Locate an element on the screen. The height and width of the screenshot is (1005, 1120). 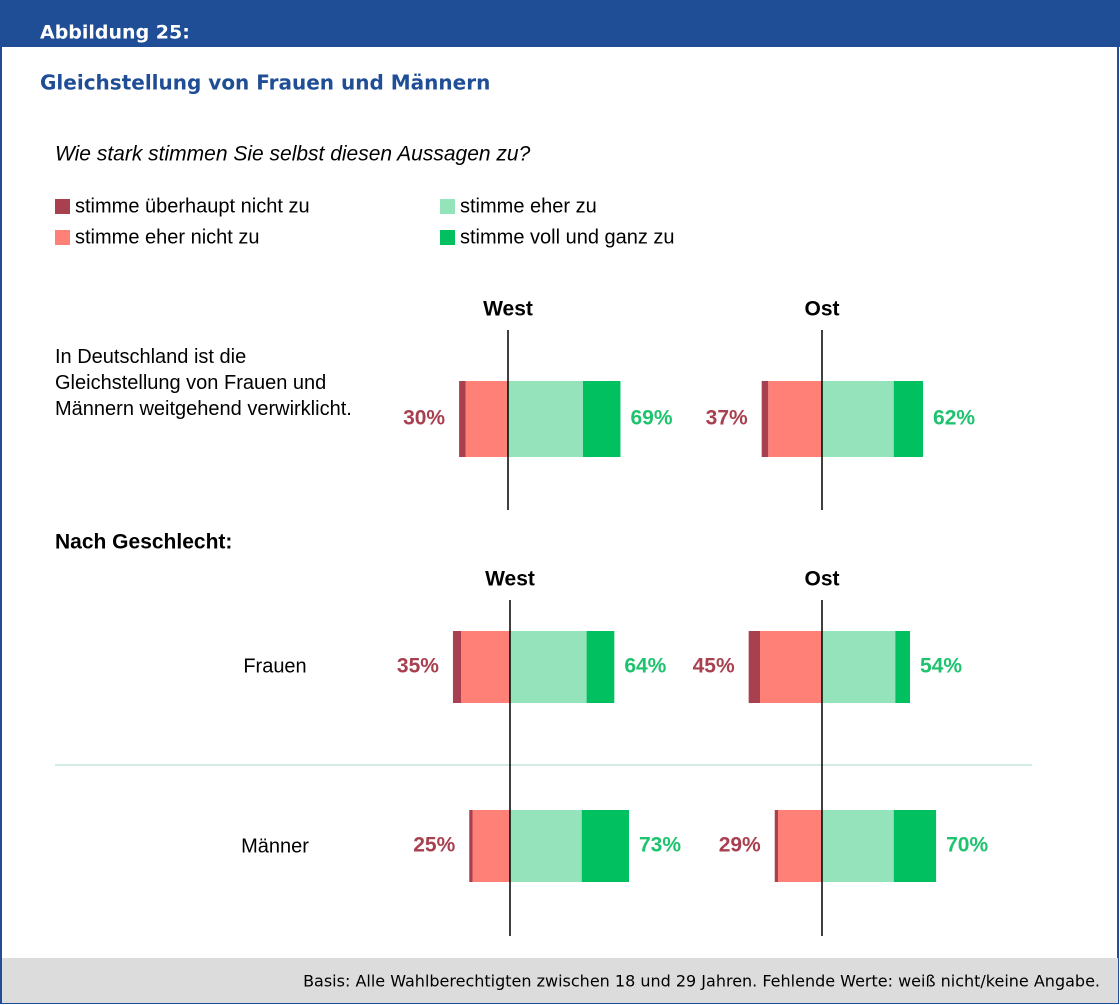
total-label: 25% is located at coordinates (434, 845).